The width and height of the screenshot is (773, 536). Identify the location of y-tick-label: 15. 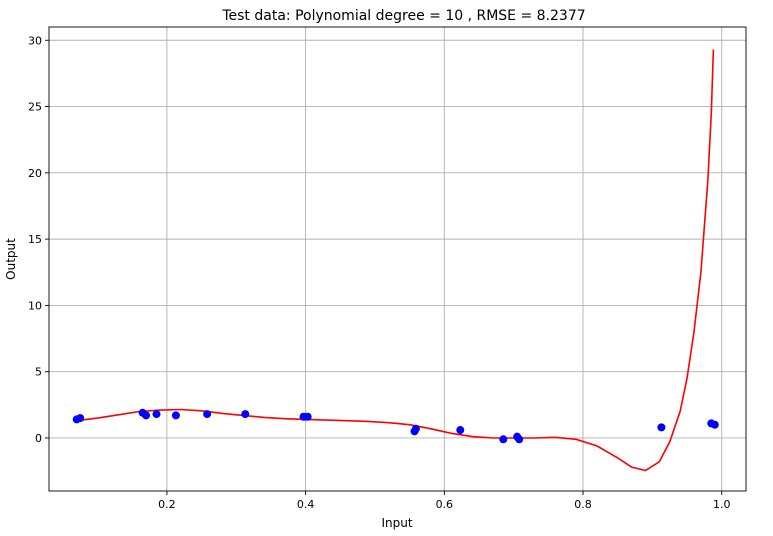
(35, 239).